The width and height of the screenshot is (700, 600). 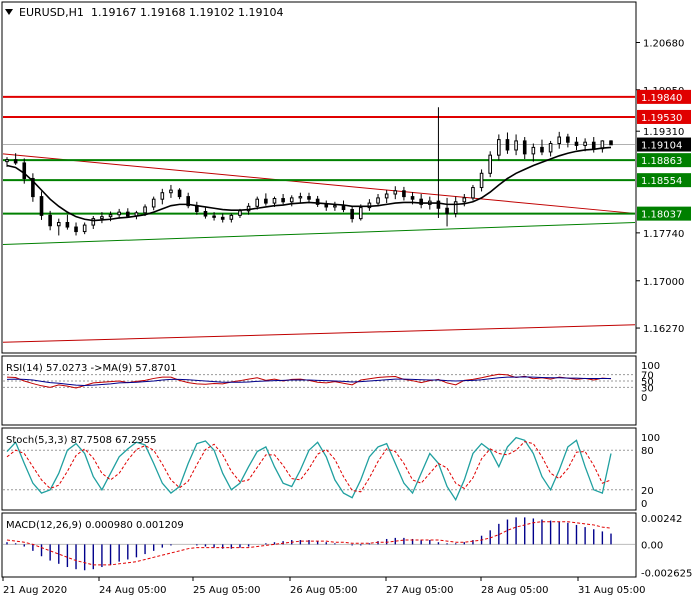 I want to click on current-price-tag, so click(x=664, y=144).